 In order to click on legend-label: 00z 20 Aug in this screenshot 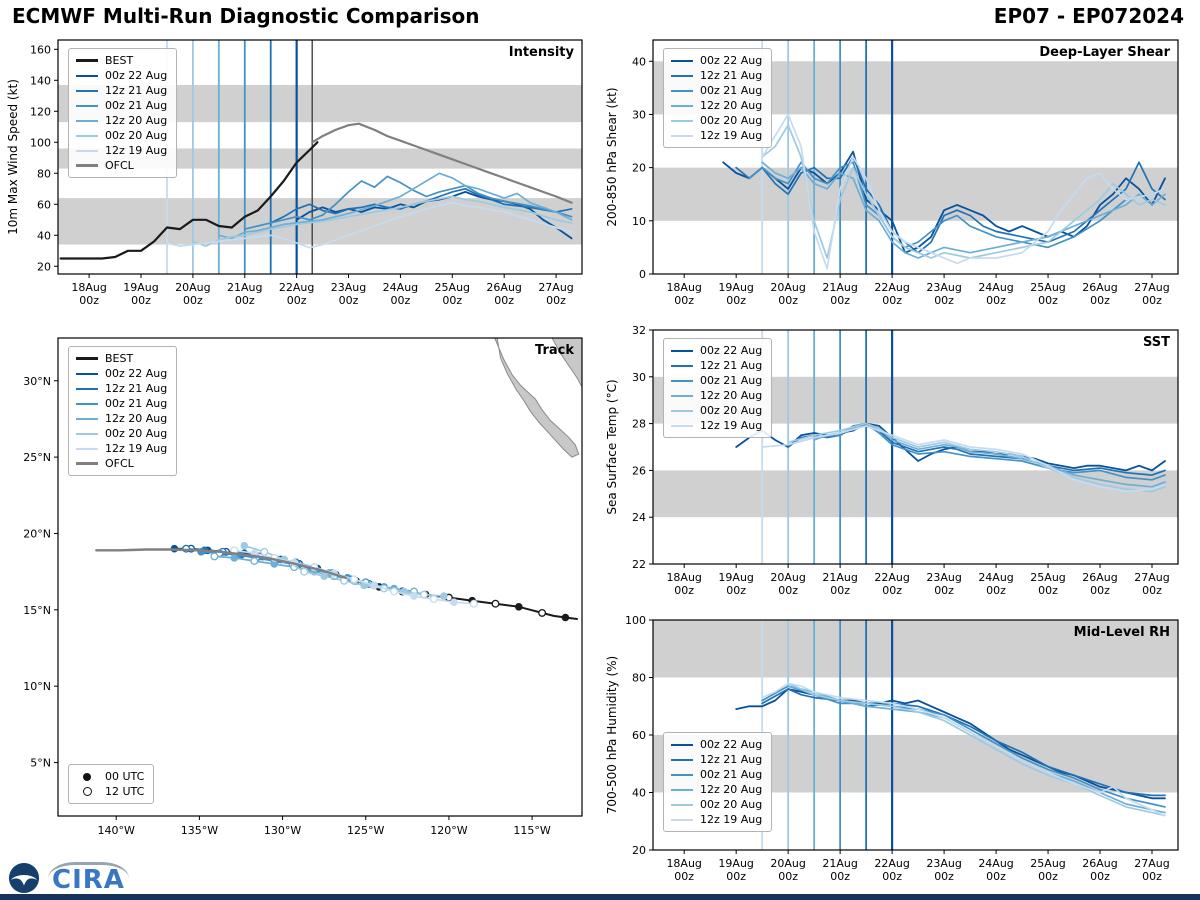, I will do `click(136, 135)`.